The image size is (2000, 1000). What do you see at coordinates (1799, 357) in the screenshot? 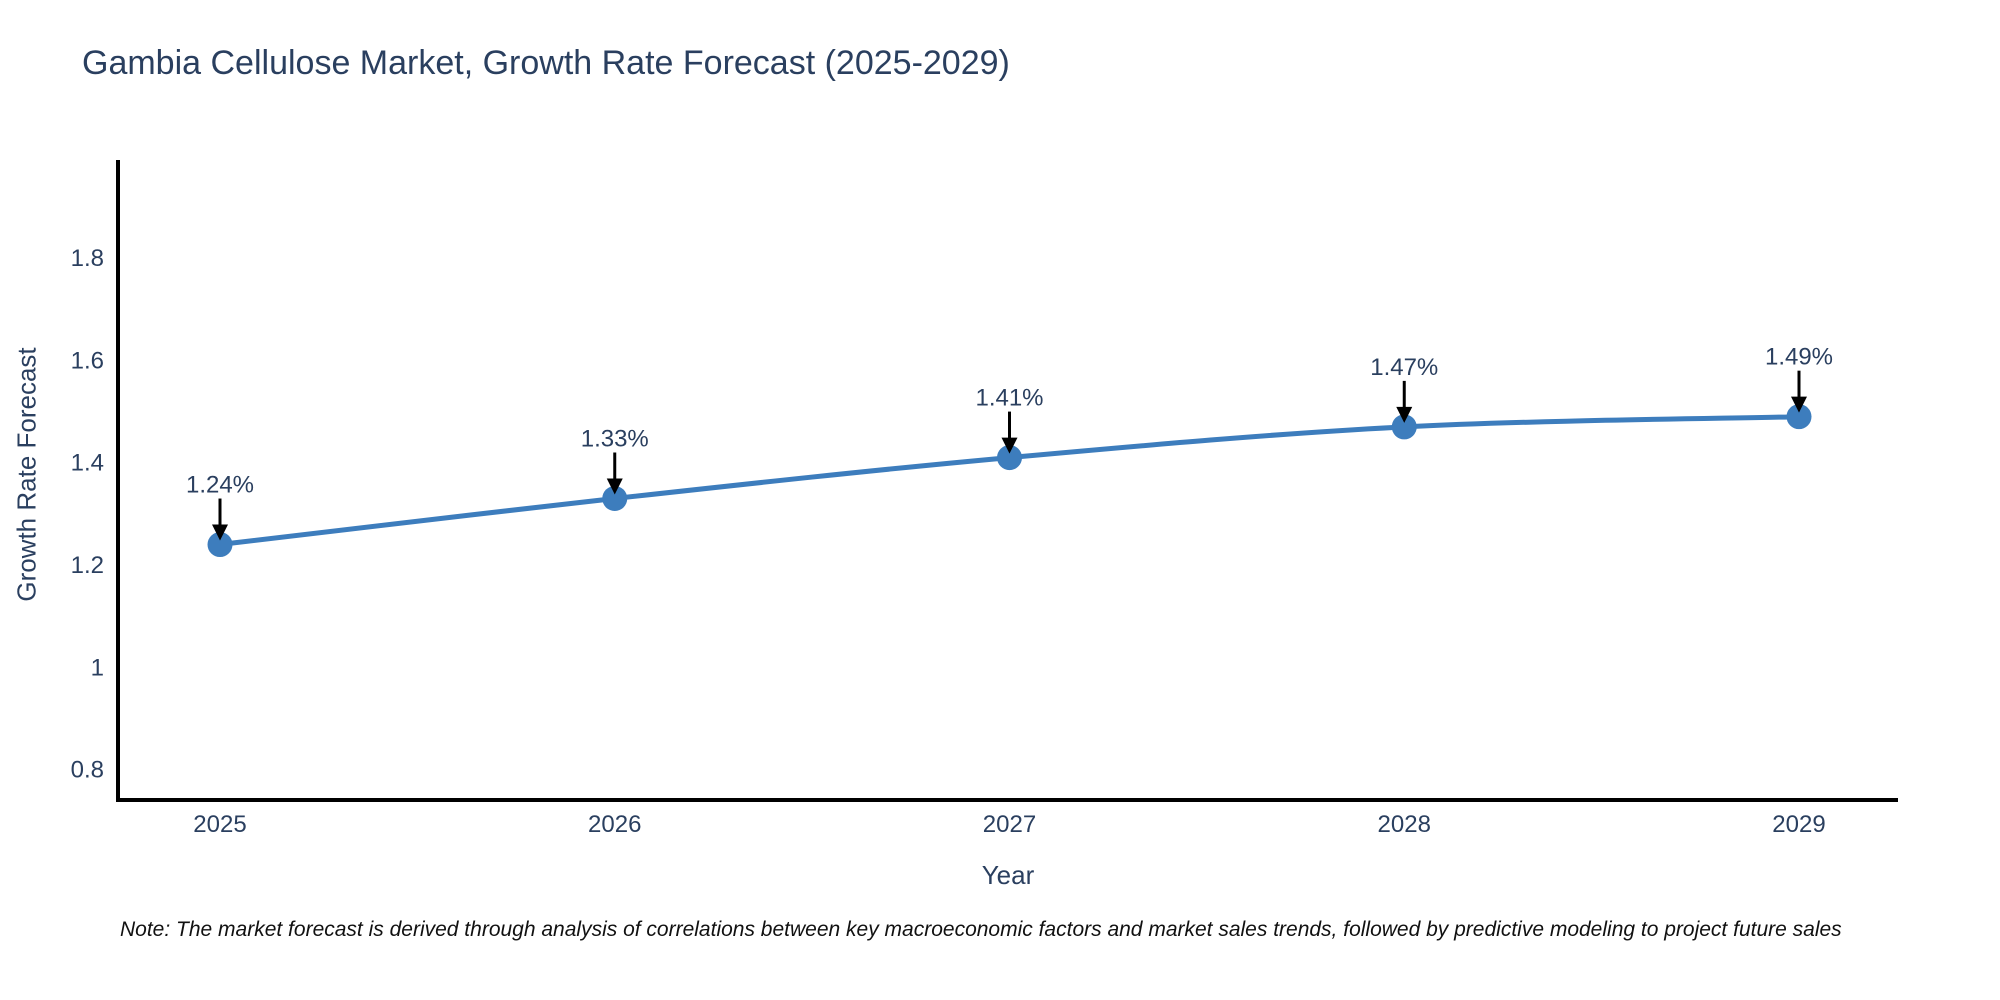
I see `annotation-label-2029: 1.49%` at bounding box center [1799, 357].